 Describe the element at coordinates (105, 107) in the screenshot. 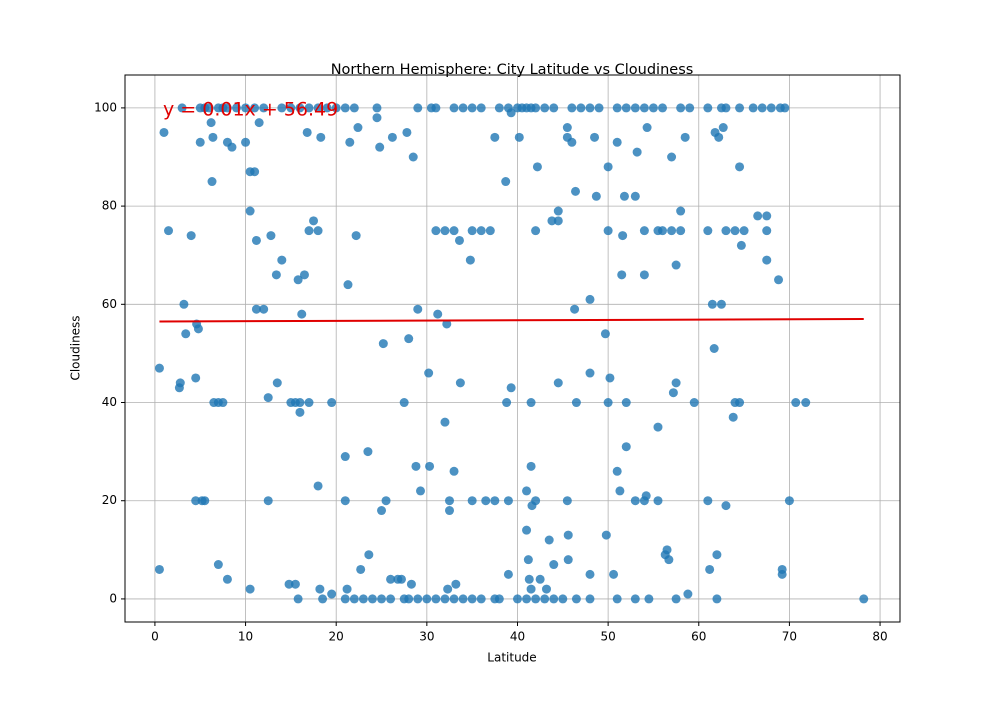

I see `y-tick-label: 100` at that location.